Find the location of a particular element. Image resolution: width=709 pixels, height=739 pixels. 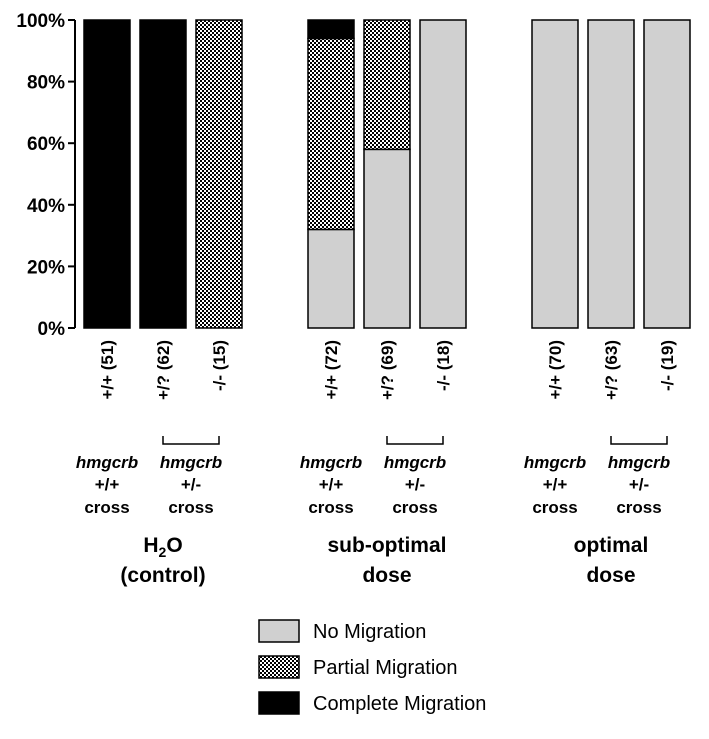

category-label: +/? (63) is located at coordinates (611, 370).